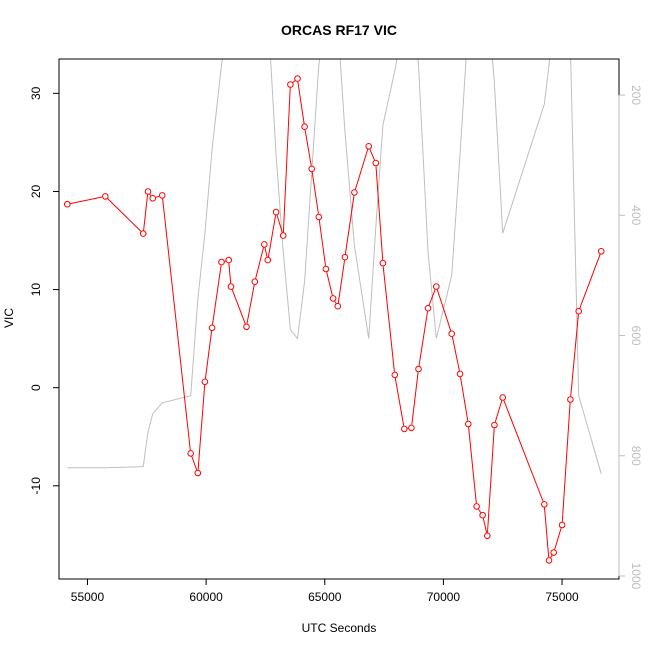  Describe the element at coordinates (9, 318) in the screenshot. I see `y-axis-label: VIC` at that location.